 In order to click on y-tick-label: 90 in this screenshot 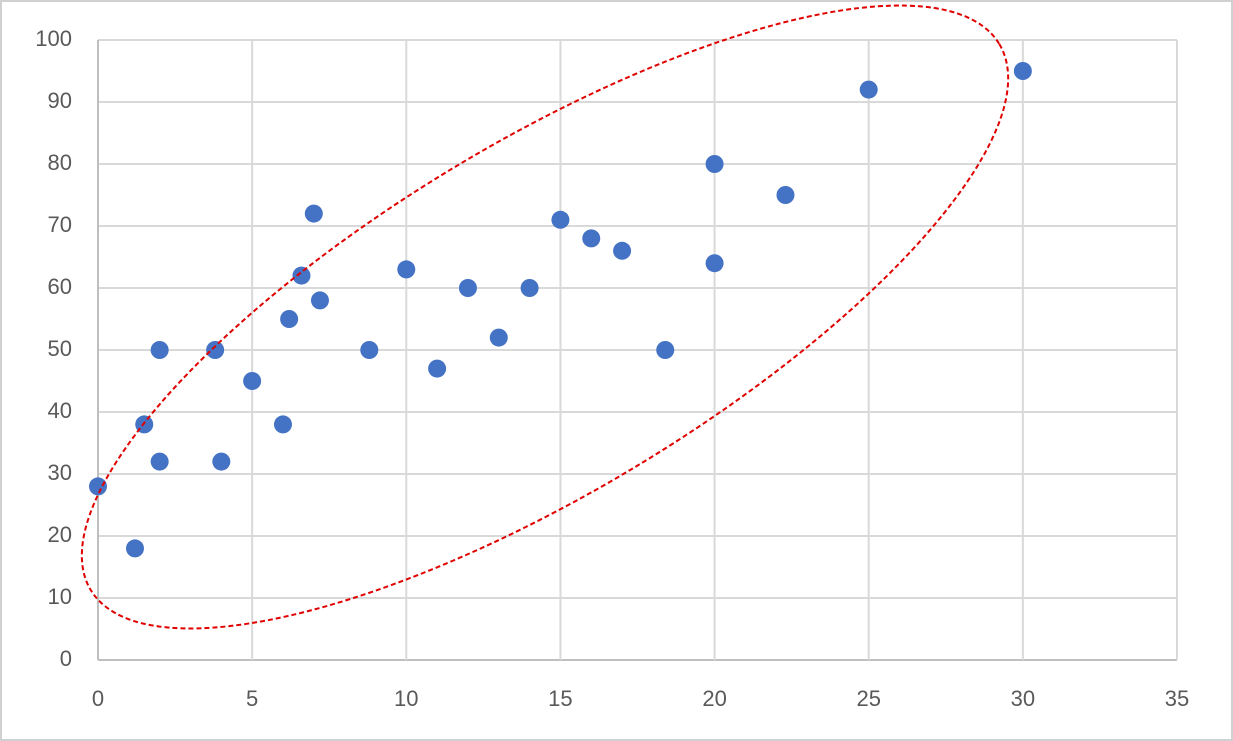, I will do `click(60, 100)`.